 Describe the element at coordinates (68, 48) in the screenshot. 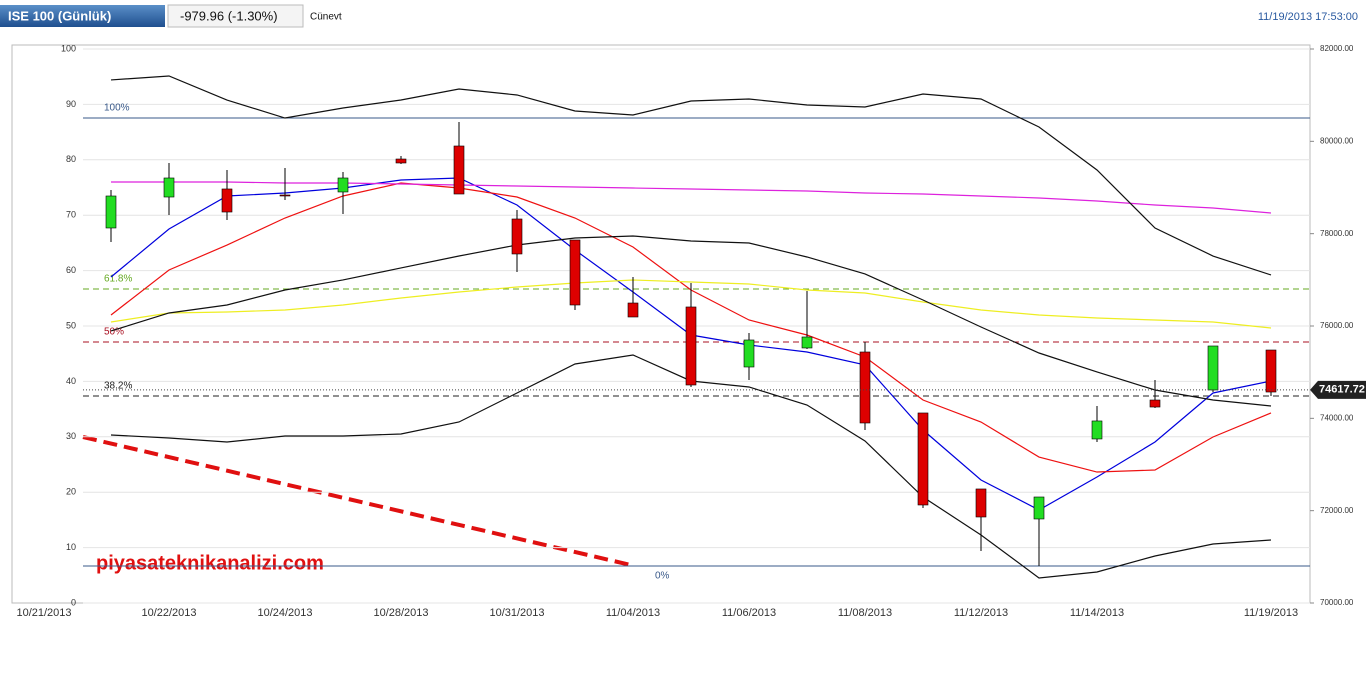

I see `y-tick-label: 100` at that location.